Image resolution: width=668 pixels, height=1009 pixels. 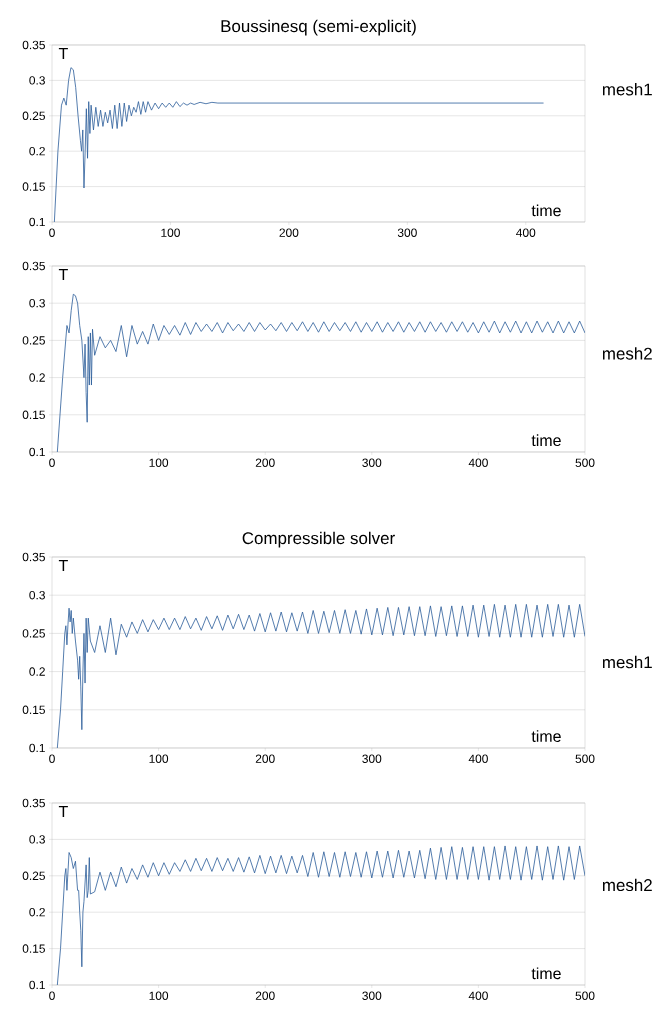 I want to click on chart-title: Compressible solver, so click(x=318, y=539).